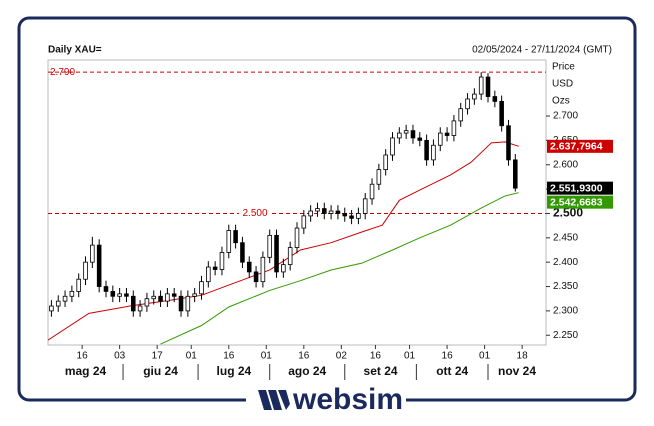 The image size is (654, 426). What do you see at coordinates (160, 371) in the screenshot?
I see `month-label: giu 24` at bounding box center [160, 371].